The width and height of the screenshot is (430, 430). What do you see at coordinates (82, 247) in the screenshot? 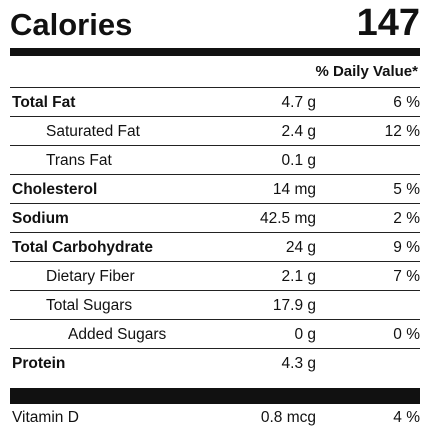
I see `nutrient-name: Total Carbohydrate` at bounding box center [82, 247].